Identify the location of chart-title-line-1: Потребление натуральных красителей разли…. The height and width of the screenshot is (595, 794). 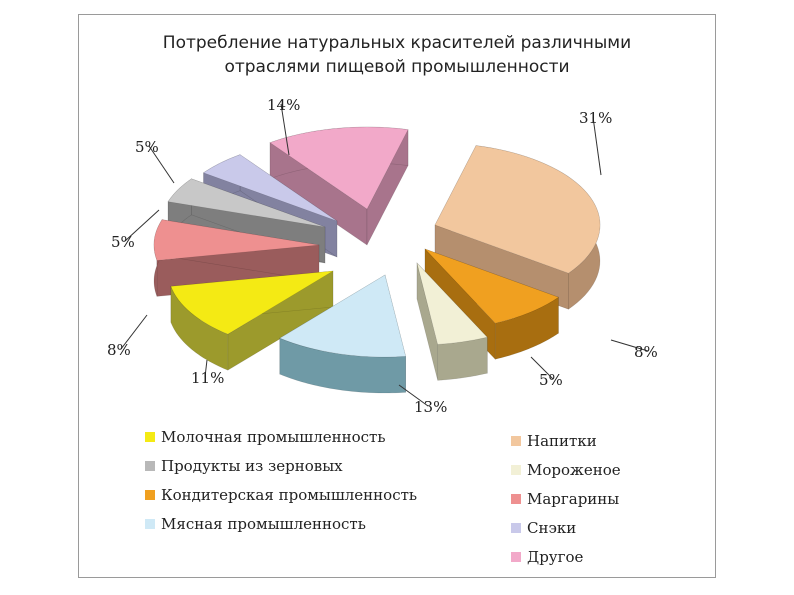
(397, 43).